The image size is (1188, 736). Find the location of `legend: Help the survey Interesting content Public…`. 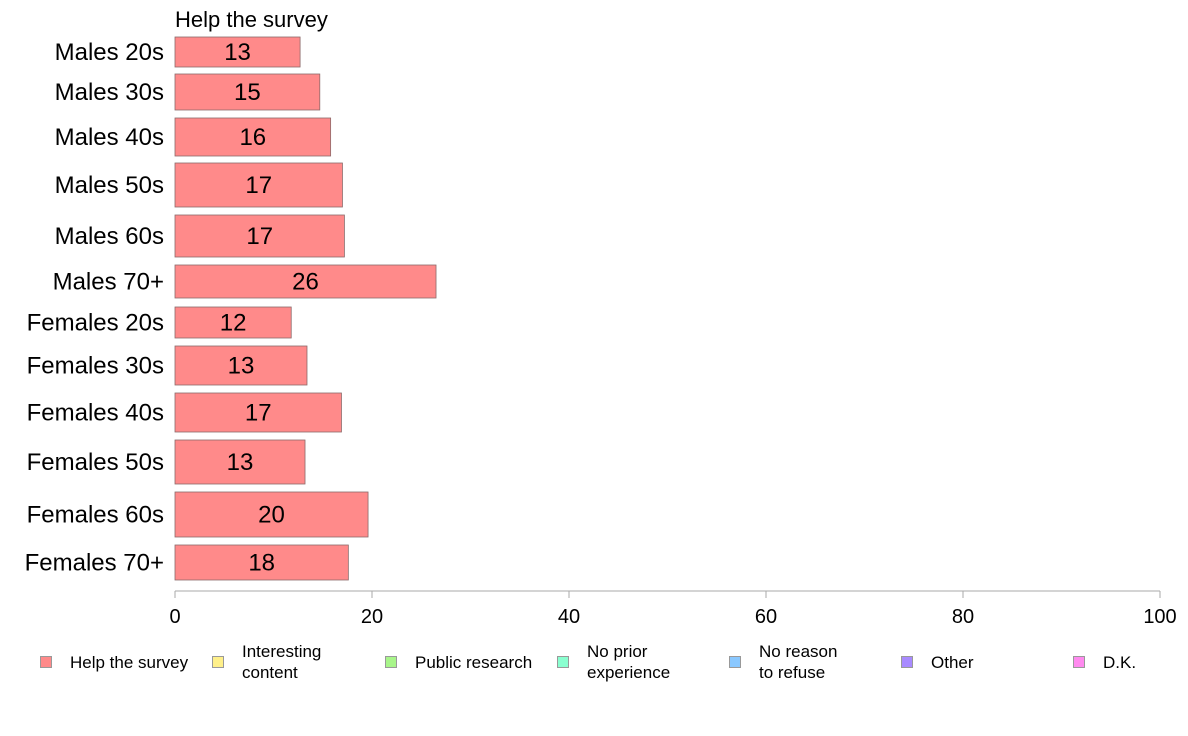

legend: Help the survey Interesting content Public… is located at coordinates (594, 668).